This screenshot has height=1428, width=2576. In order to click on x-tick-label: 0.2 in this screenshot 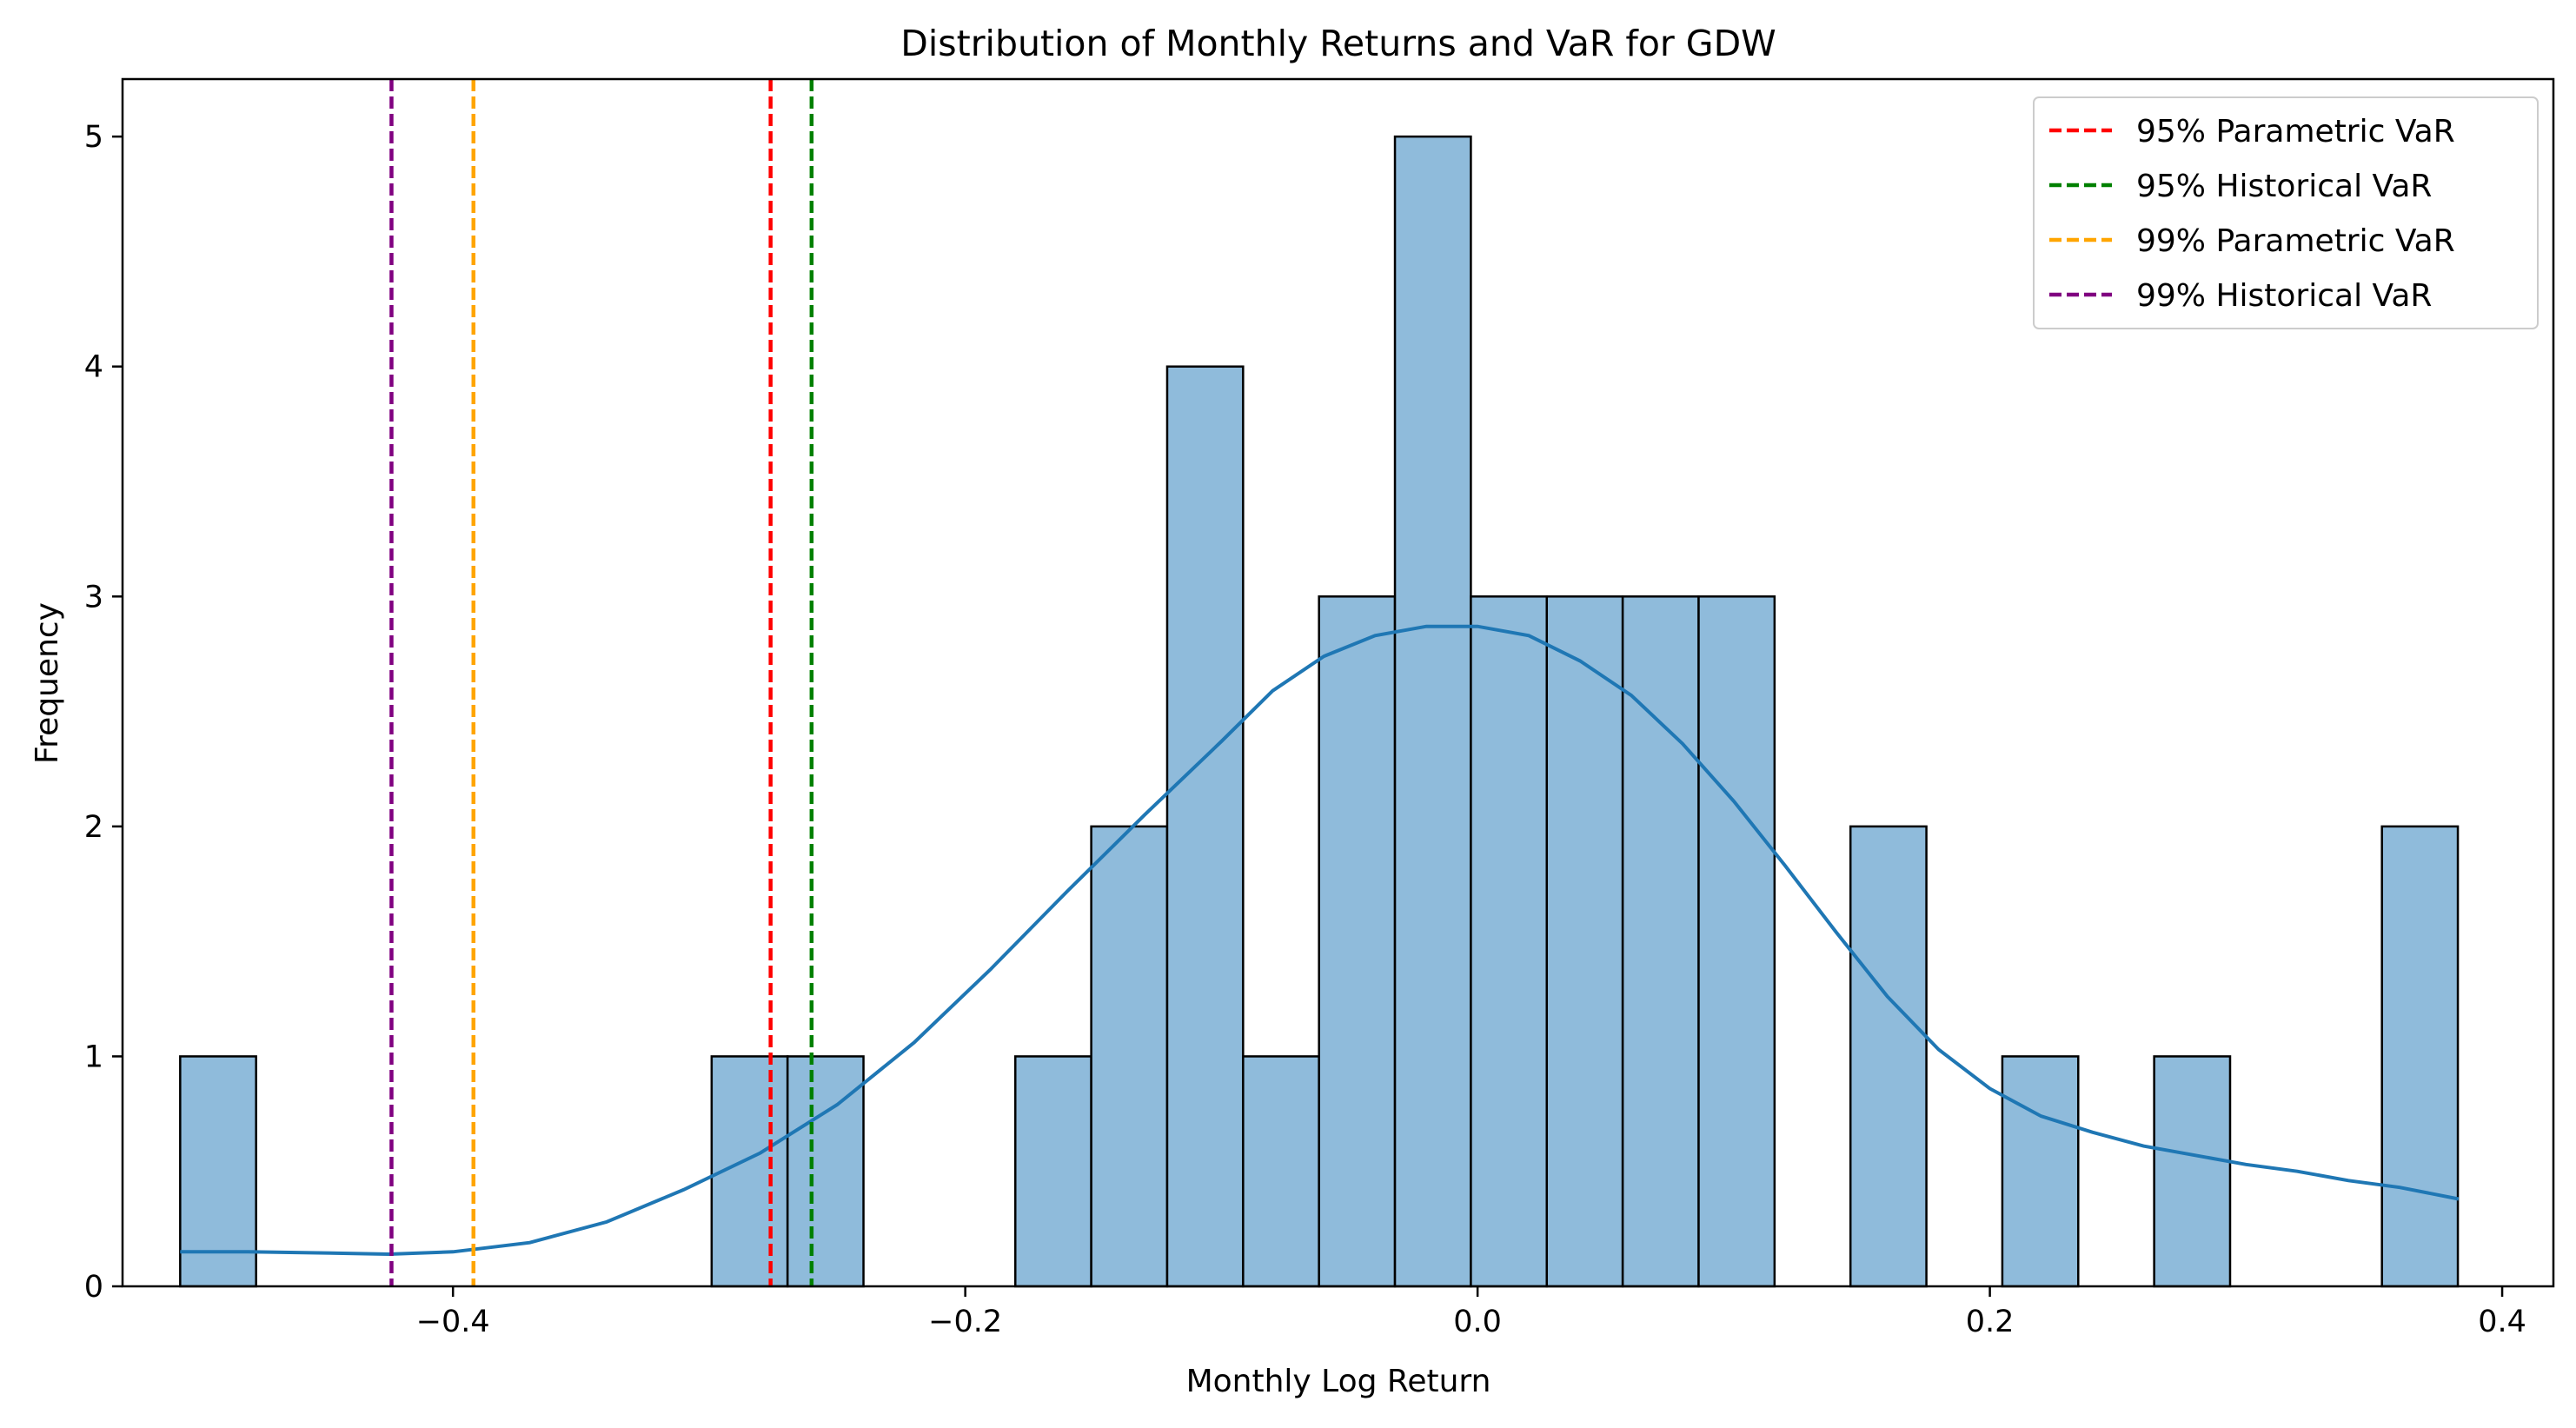, I will do `click(1990, 1322)`.